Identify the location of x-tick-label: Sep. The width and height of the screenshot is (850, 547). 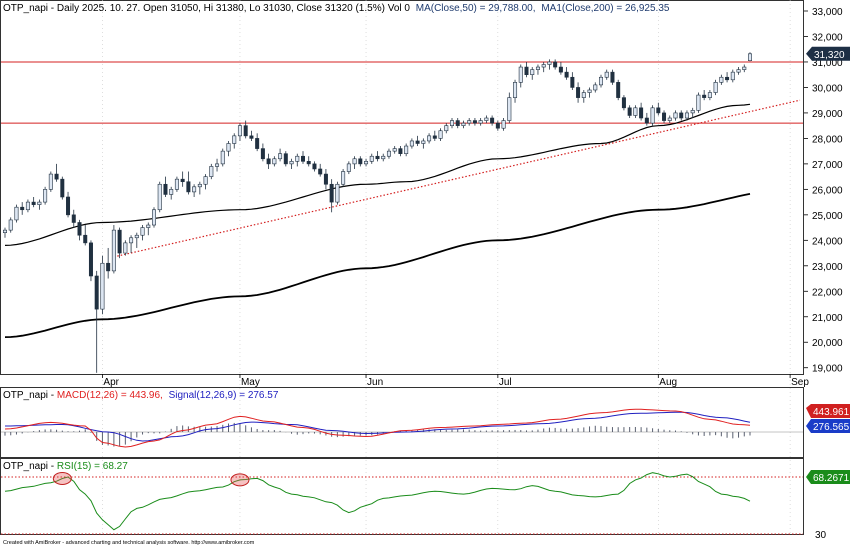
(800, 382).